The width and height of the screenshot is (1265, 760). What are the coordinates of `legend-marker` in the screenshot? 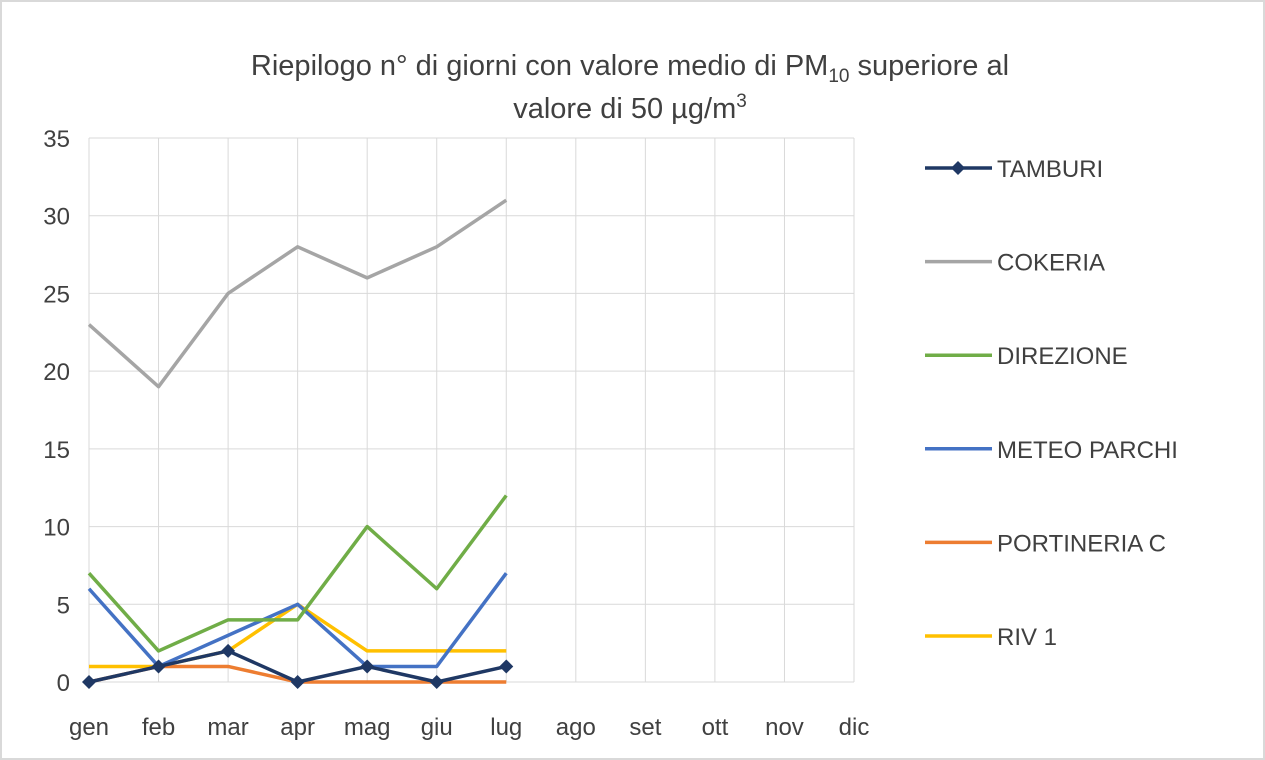 It's located at (958, 168).